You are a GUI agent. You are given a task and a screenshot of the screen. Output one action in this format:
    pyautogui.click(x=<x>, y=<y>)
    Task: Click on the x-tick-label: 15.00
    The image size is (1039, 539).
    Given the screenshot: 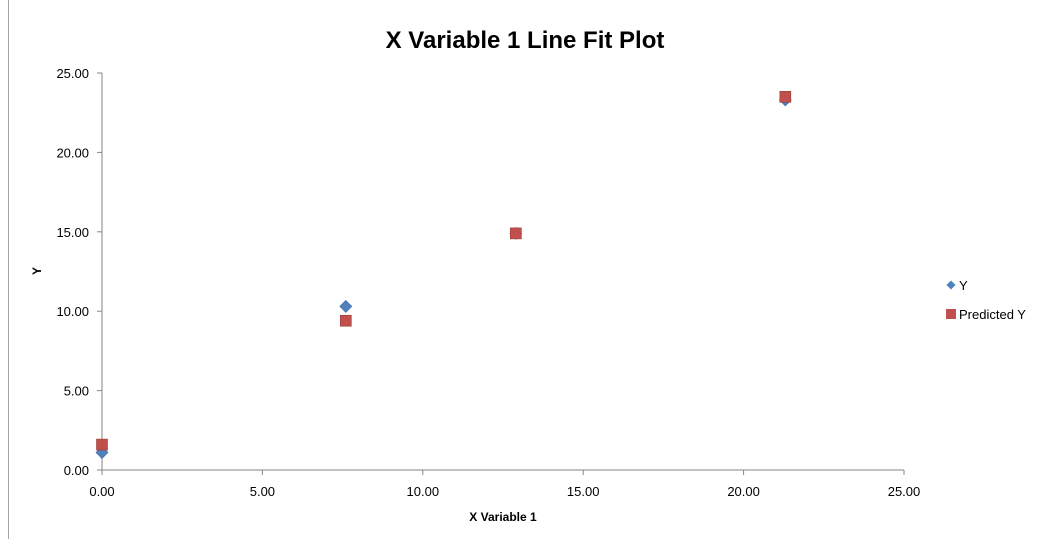 What is the action you would take?
    pyautogui.click(x=583, y=491)
    